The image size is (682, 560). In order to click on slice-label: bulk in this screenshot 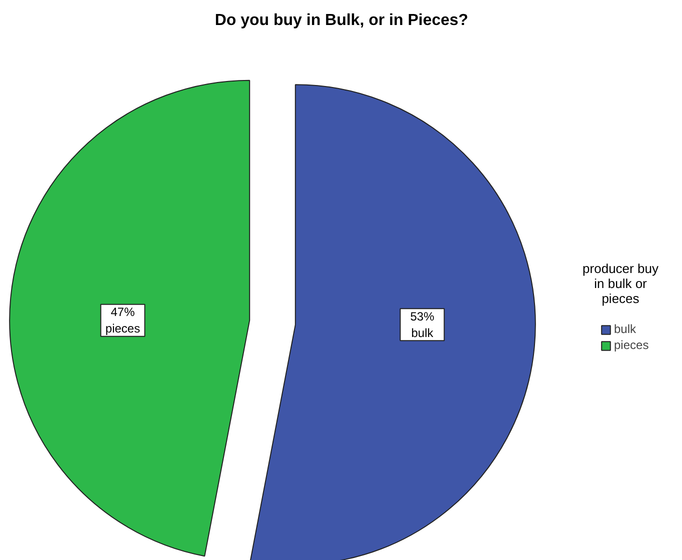, I will do `click(422, 333)`.